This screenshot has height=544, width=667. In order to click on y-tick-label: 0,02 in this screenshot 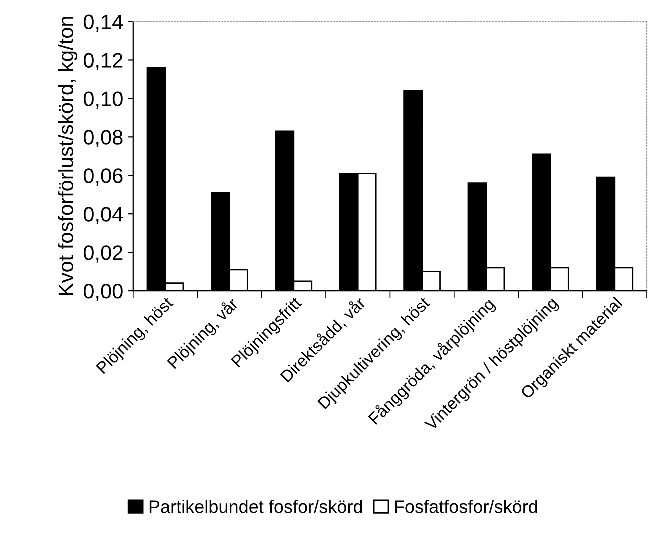, I will do `click(103, 254)`.